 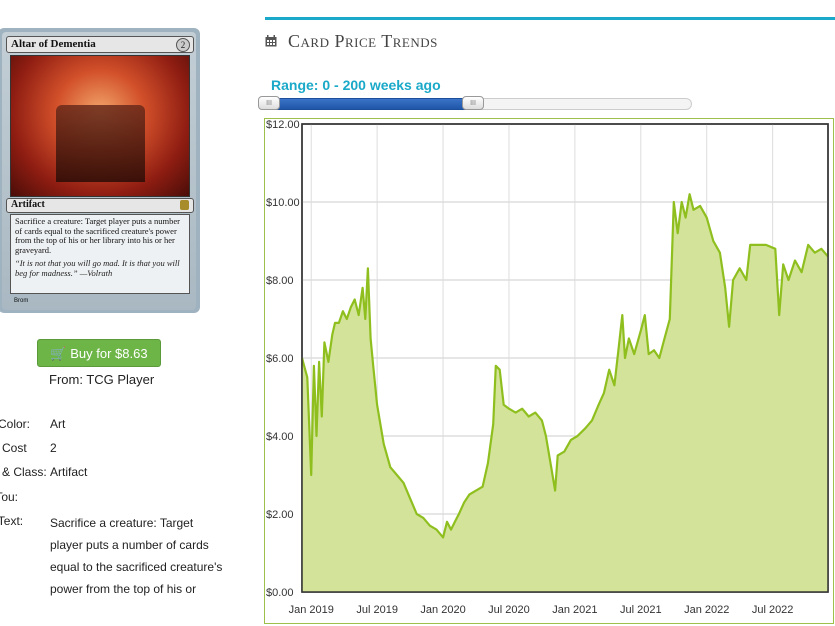 What do you see at coordinates (12, 521) in the screenshot?
I see `detail-label-text: l Text:` at bounding box center [12, 521].